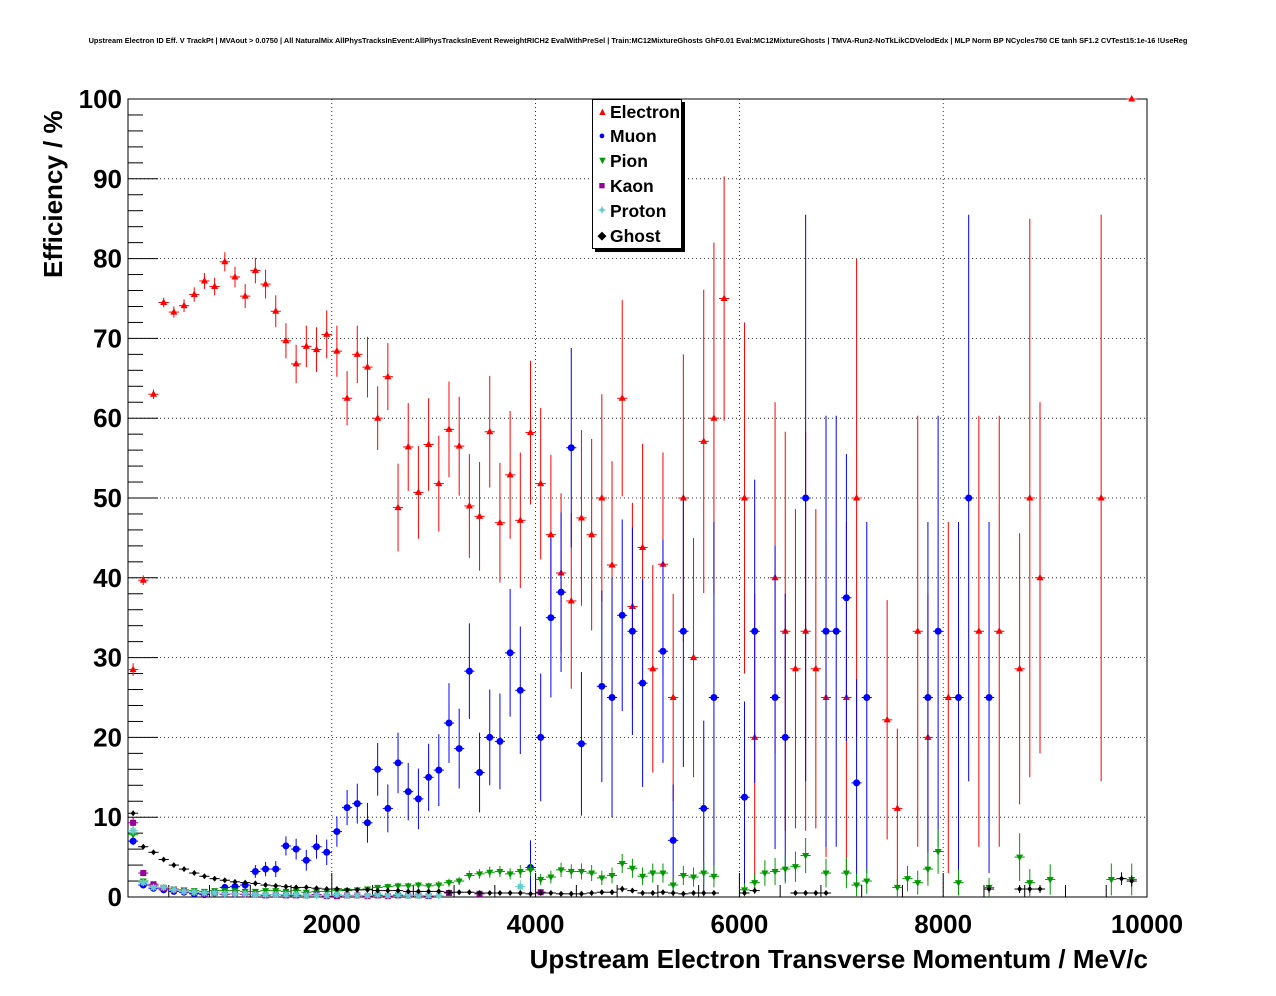 This screenshot has height=996, width=1276. I want to click on legend-label: Ghost, so click(635, 235).